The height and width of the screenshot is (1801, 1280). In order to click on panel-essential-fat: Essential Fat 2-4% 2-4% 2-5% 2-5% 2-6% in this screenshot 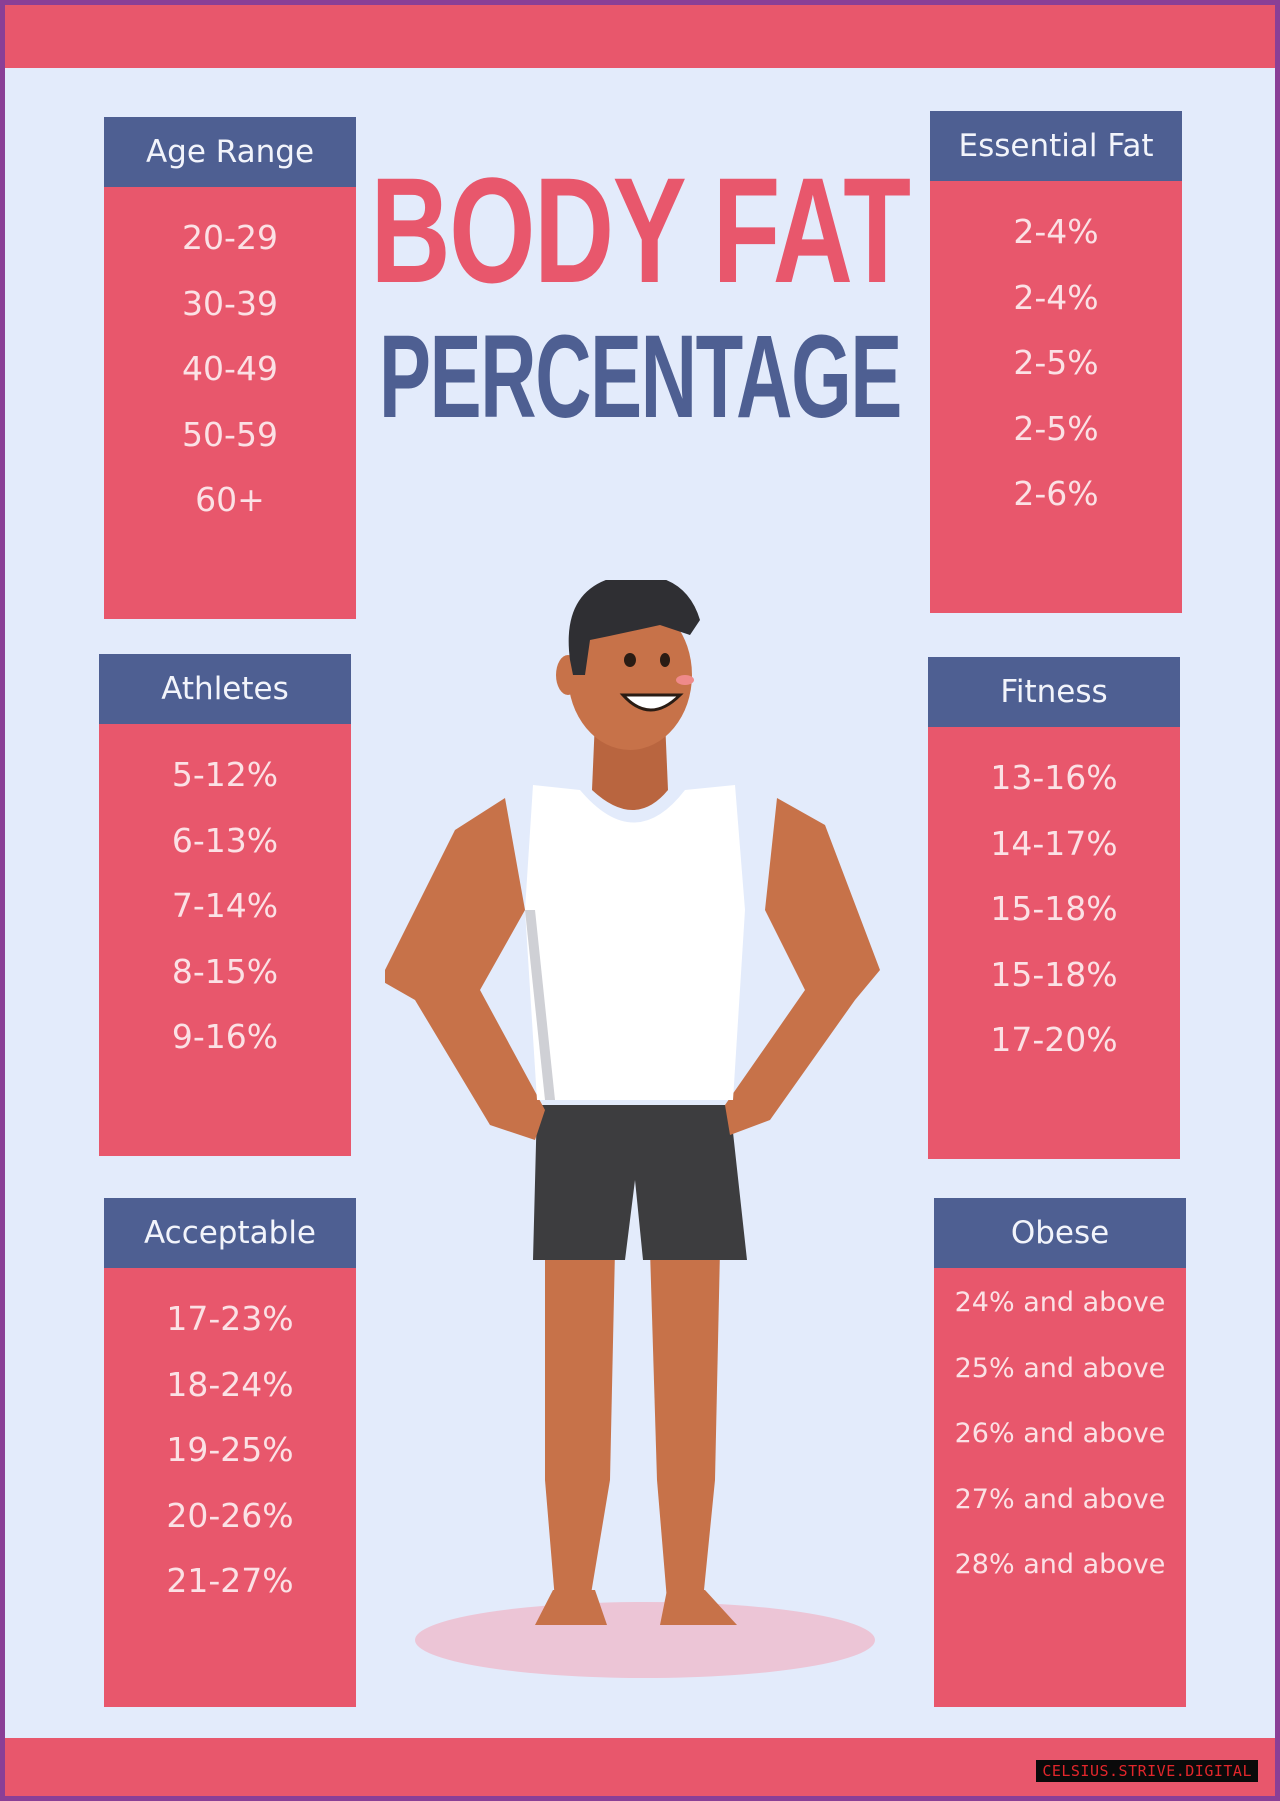, I will do `click(1056, 362)`.